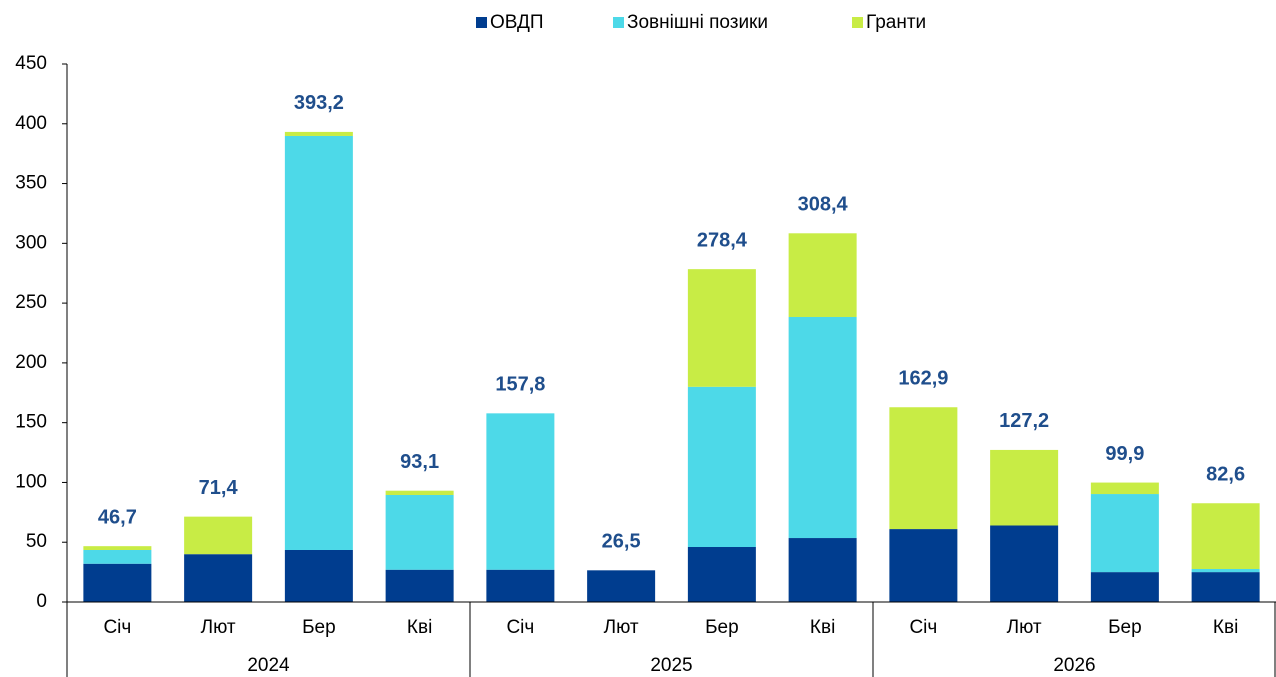 This screenshot has width=1276, height=677. Describe the element at coordinates (31, 242) in the screenshot. I see `y-tick-label: 300` at that location.